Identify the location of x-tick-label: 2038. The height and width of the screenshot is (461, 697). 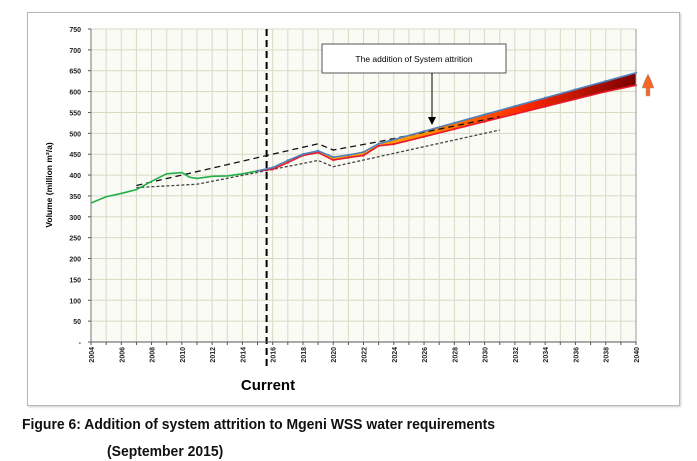
(607, 355).